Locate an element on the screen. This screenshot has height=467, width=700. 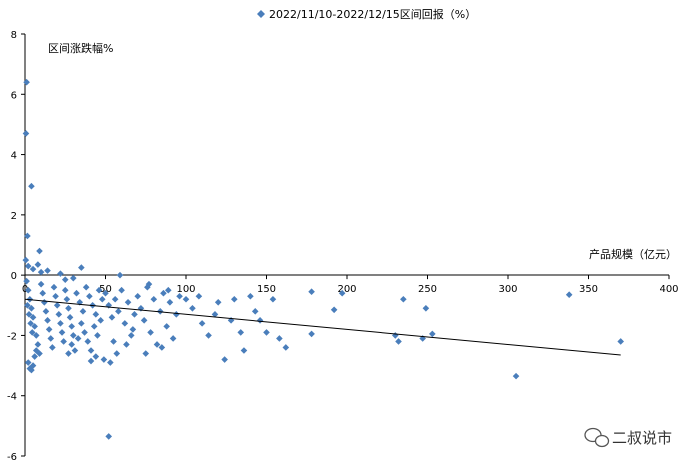
x-tick-label: 50 is located at coordinates (105, 289).